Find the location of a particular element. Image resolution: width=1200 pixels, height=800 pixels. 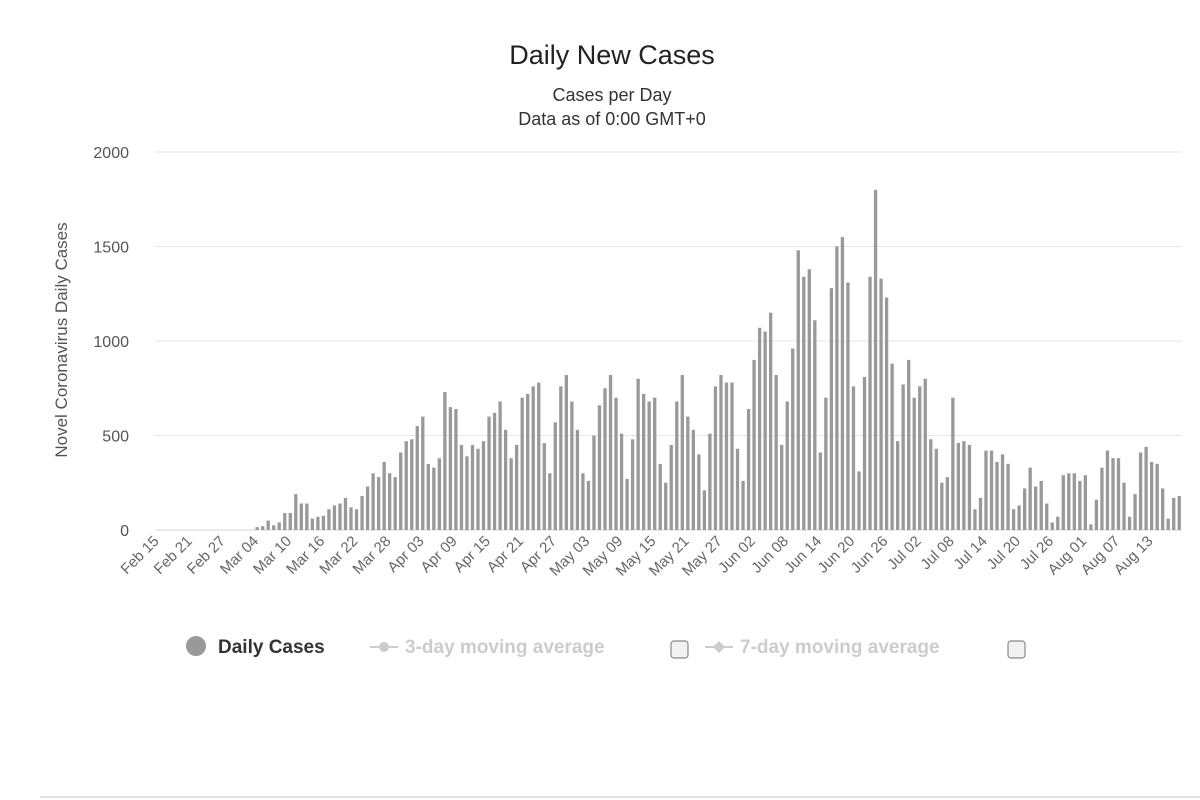

legend-item-7-day-moving-average: 7-day moving average is located at coordinates (822, 647).